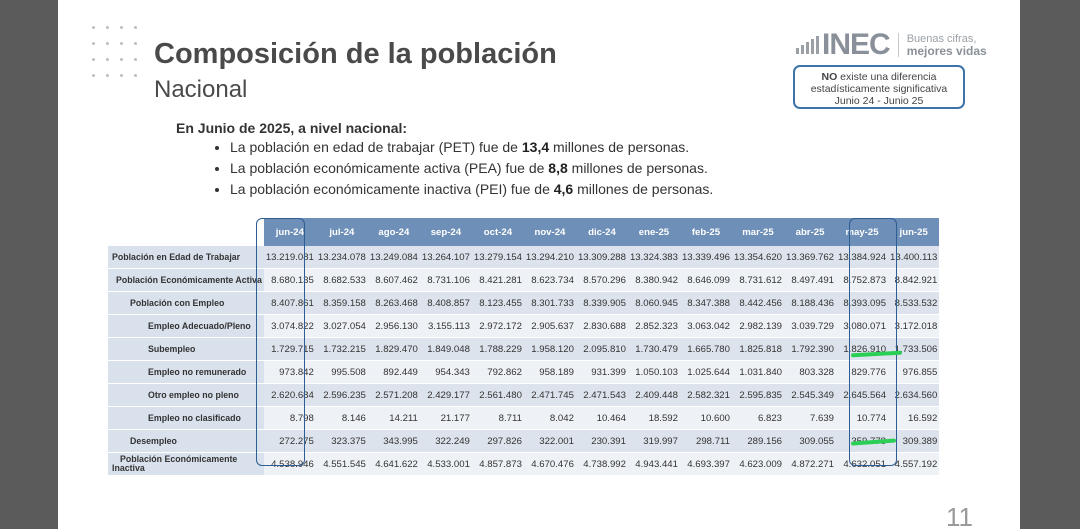  What do you see at coordinates (810, 232) in the screenshot?
I see `column-header: abr-25` at bounding box center [810, 232].